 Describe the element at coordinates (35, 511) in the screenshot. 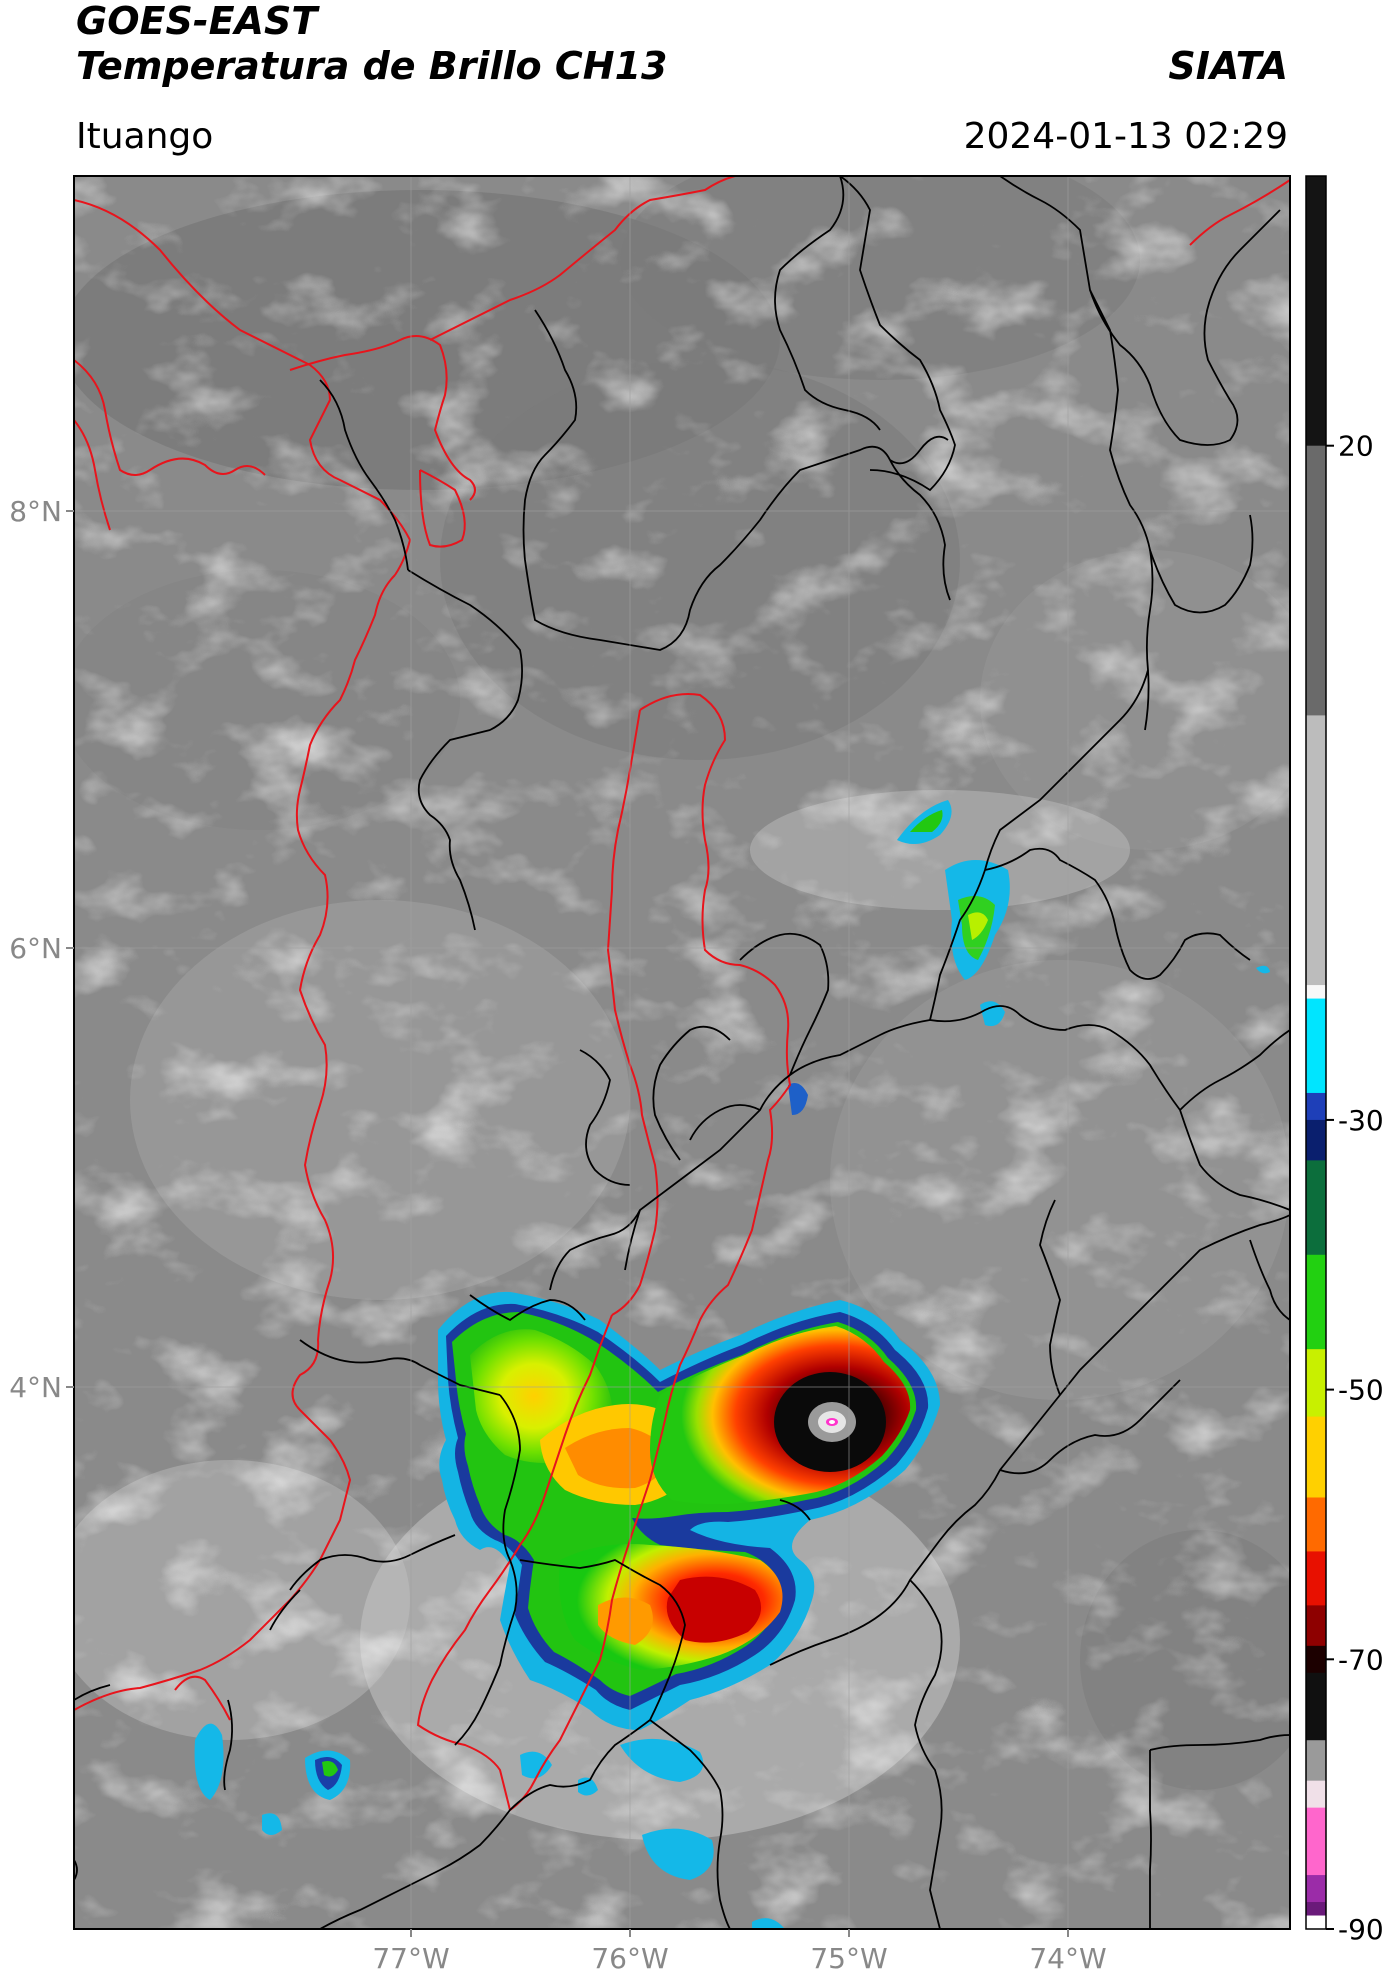

I see `lat-label-8n: 8°N` at that location.